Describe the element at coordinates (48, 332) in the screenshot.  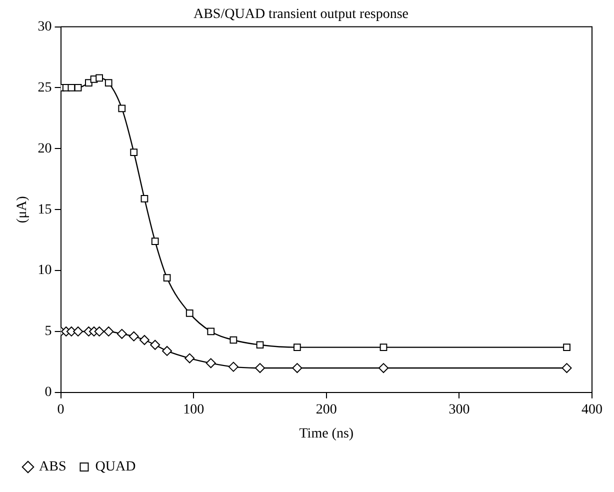
I see `y-tick-label: 5` at that location.